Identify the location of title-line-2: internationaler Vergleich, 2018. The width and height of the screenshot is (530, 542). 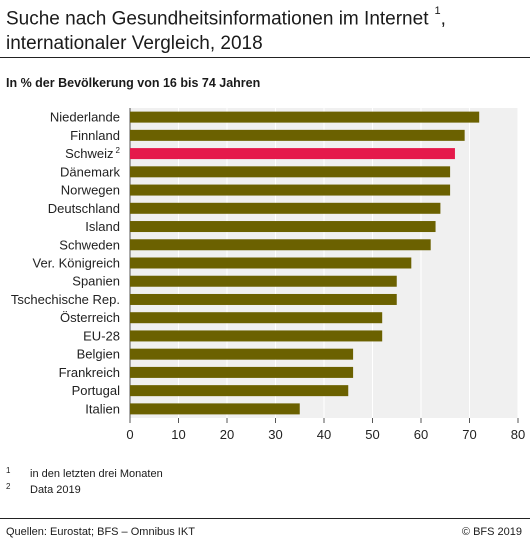
(134, 44).